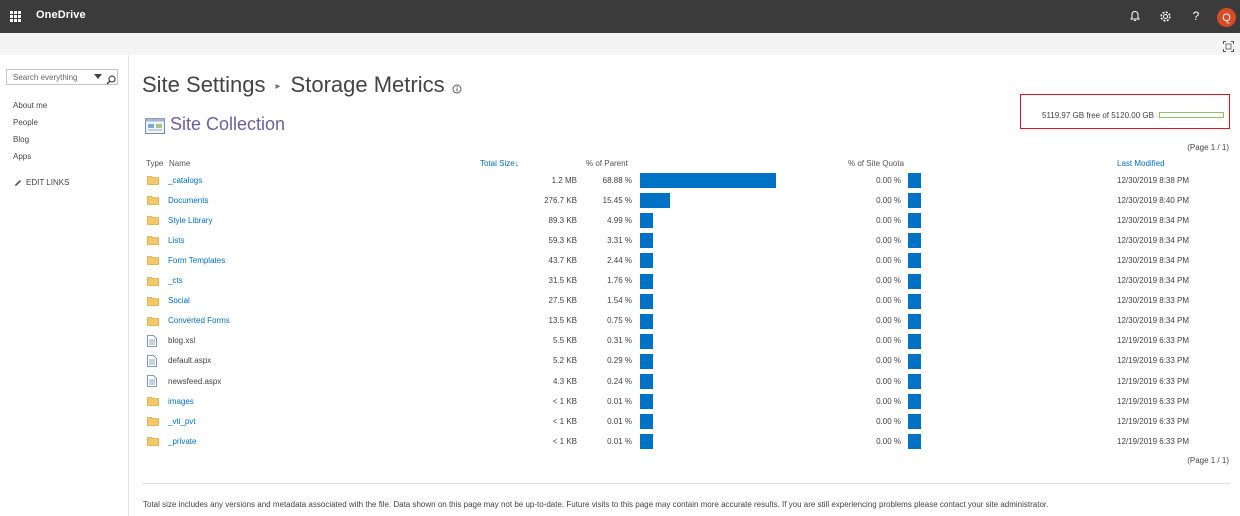  I want to click on focus-content-icon, so click(1228, 45).